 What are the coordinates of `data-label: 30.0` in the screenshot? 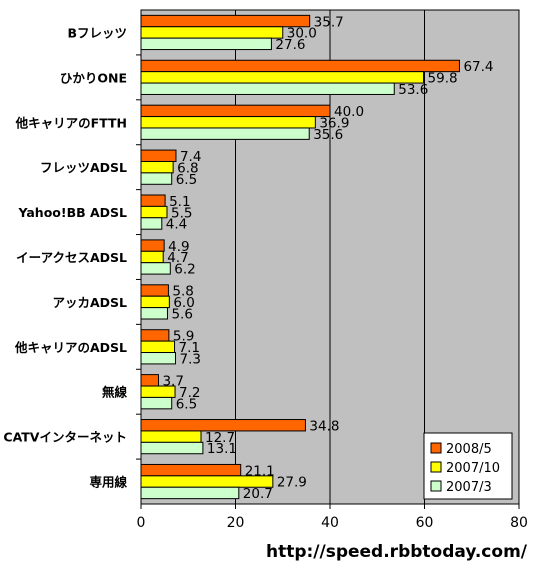 It's located at (302, 34).